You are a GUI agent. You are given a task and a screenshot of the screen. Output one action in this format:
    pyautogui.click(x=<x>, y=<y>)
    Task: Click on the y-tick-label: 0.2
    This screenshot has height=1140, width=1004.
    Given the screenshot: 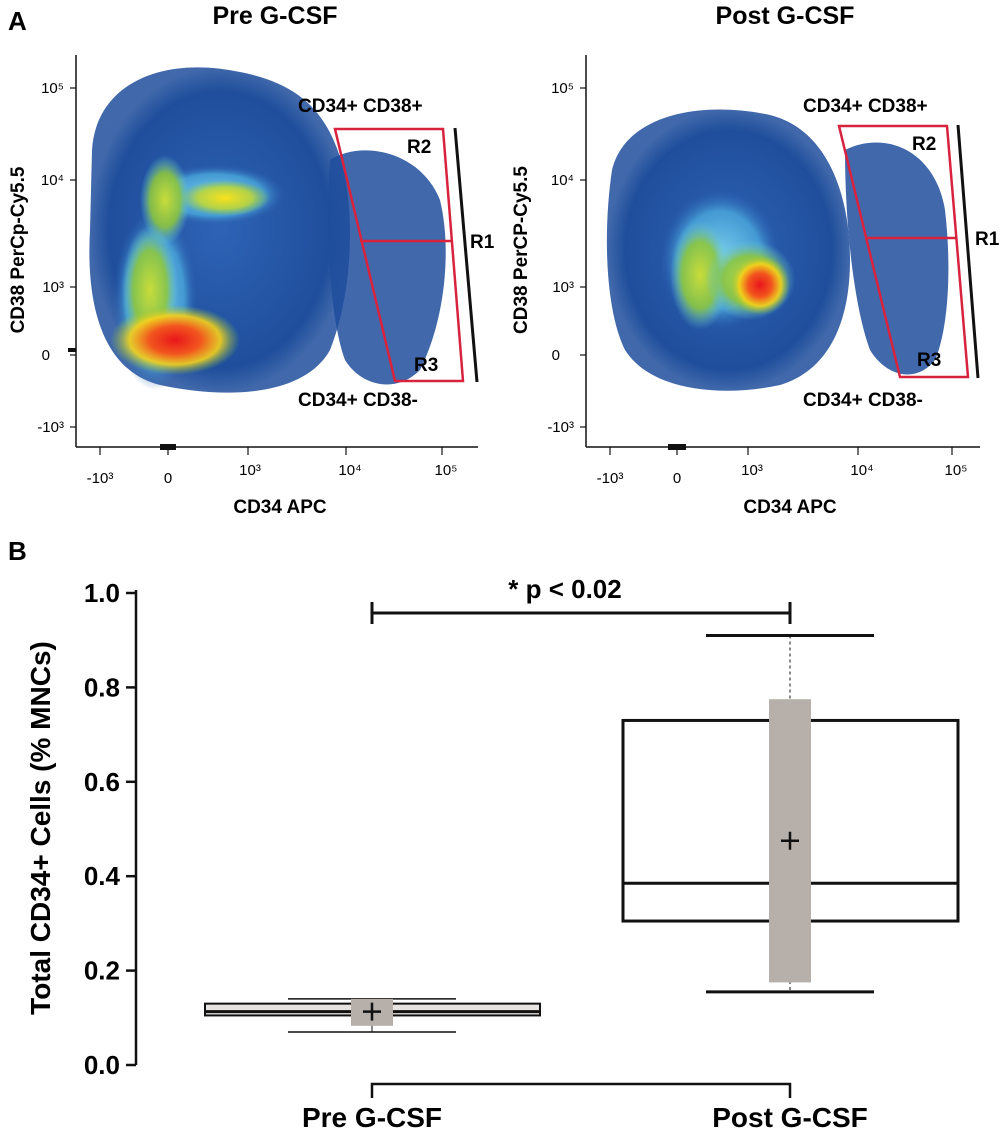 What is the action you would take?
    pyautogui.click(x=102, y=971)
    